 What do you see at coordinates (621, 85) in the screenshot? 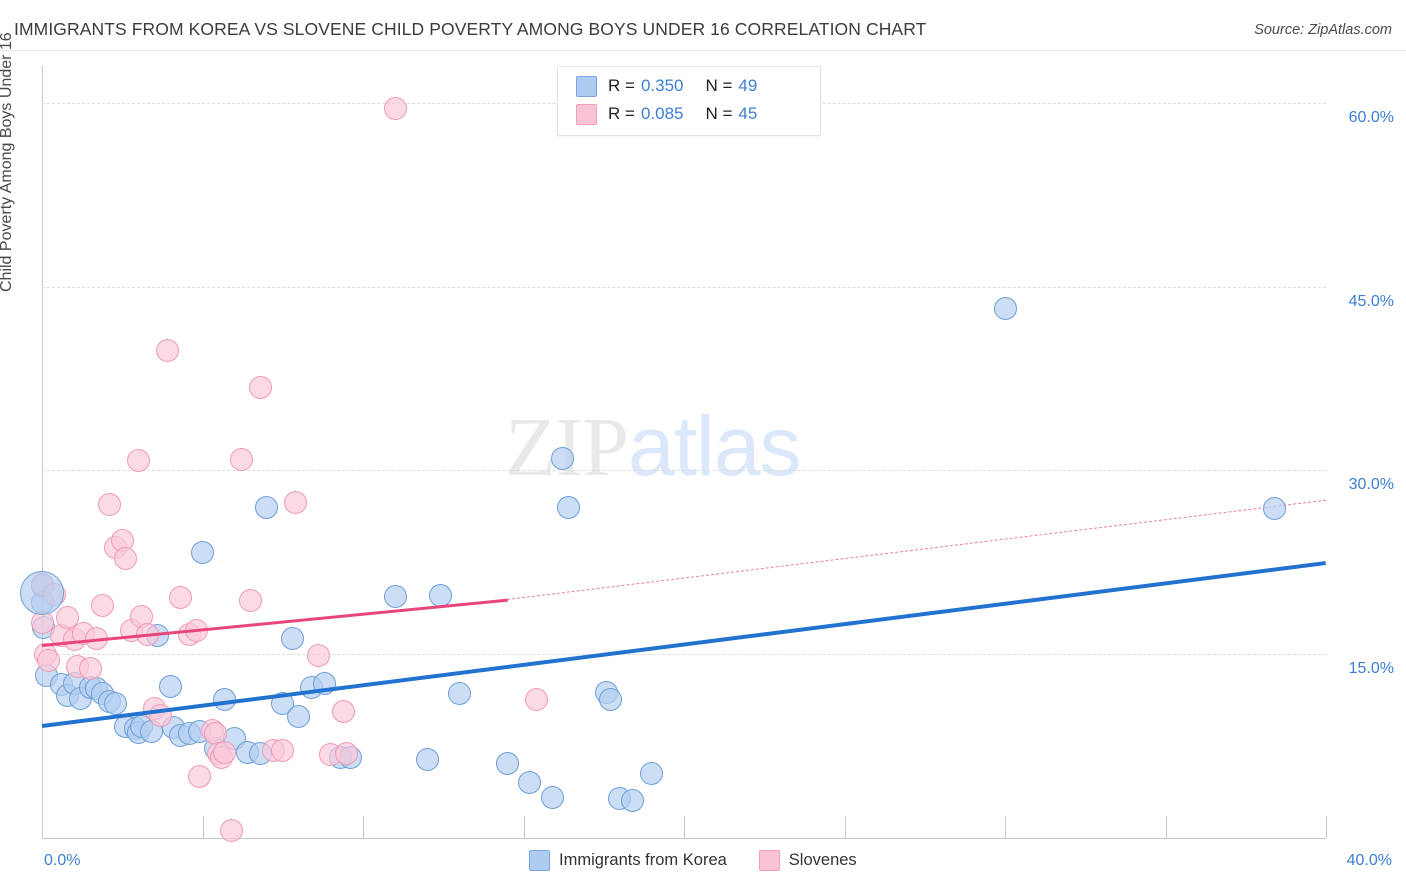
I see `stats-r-label-blue: R =` at bounding box center [621, 85].